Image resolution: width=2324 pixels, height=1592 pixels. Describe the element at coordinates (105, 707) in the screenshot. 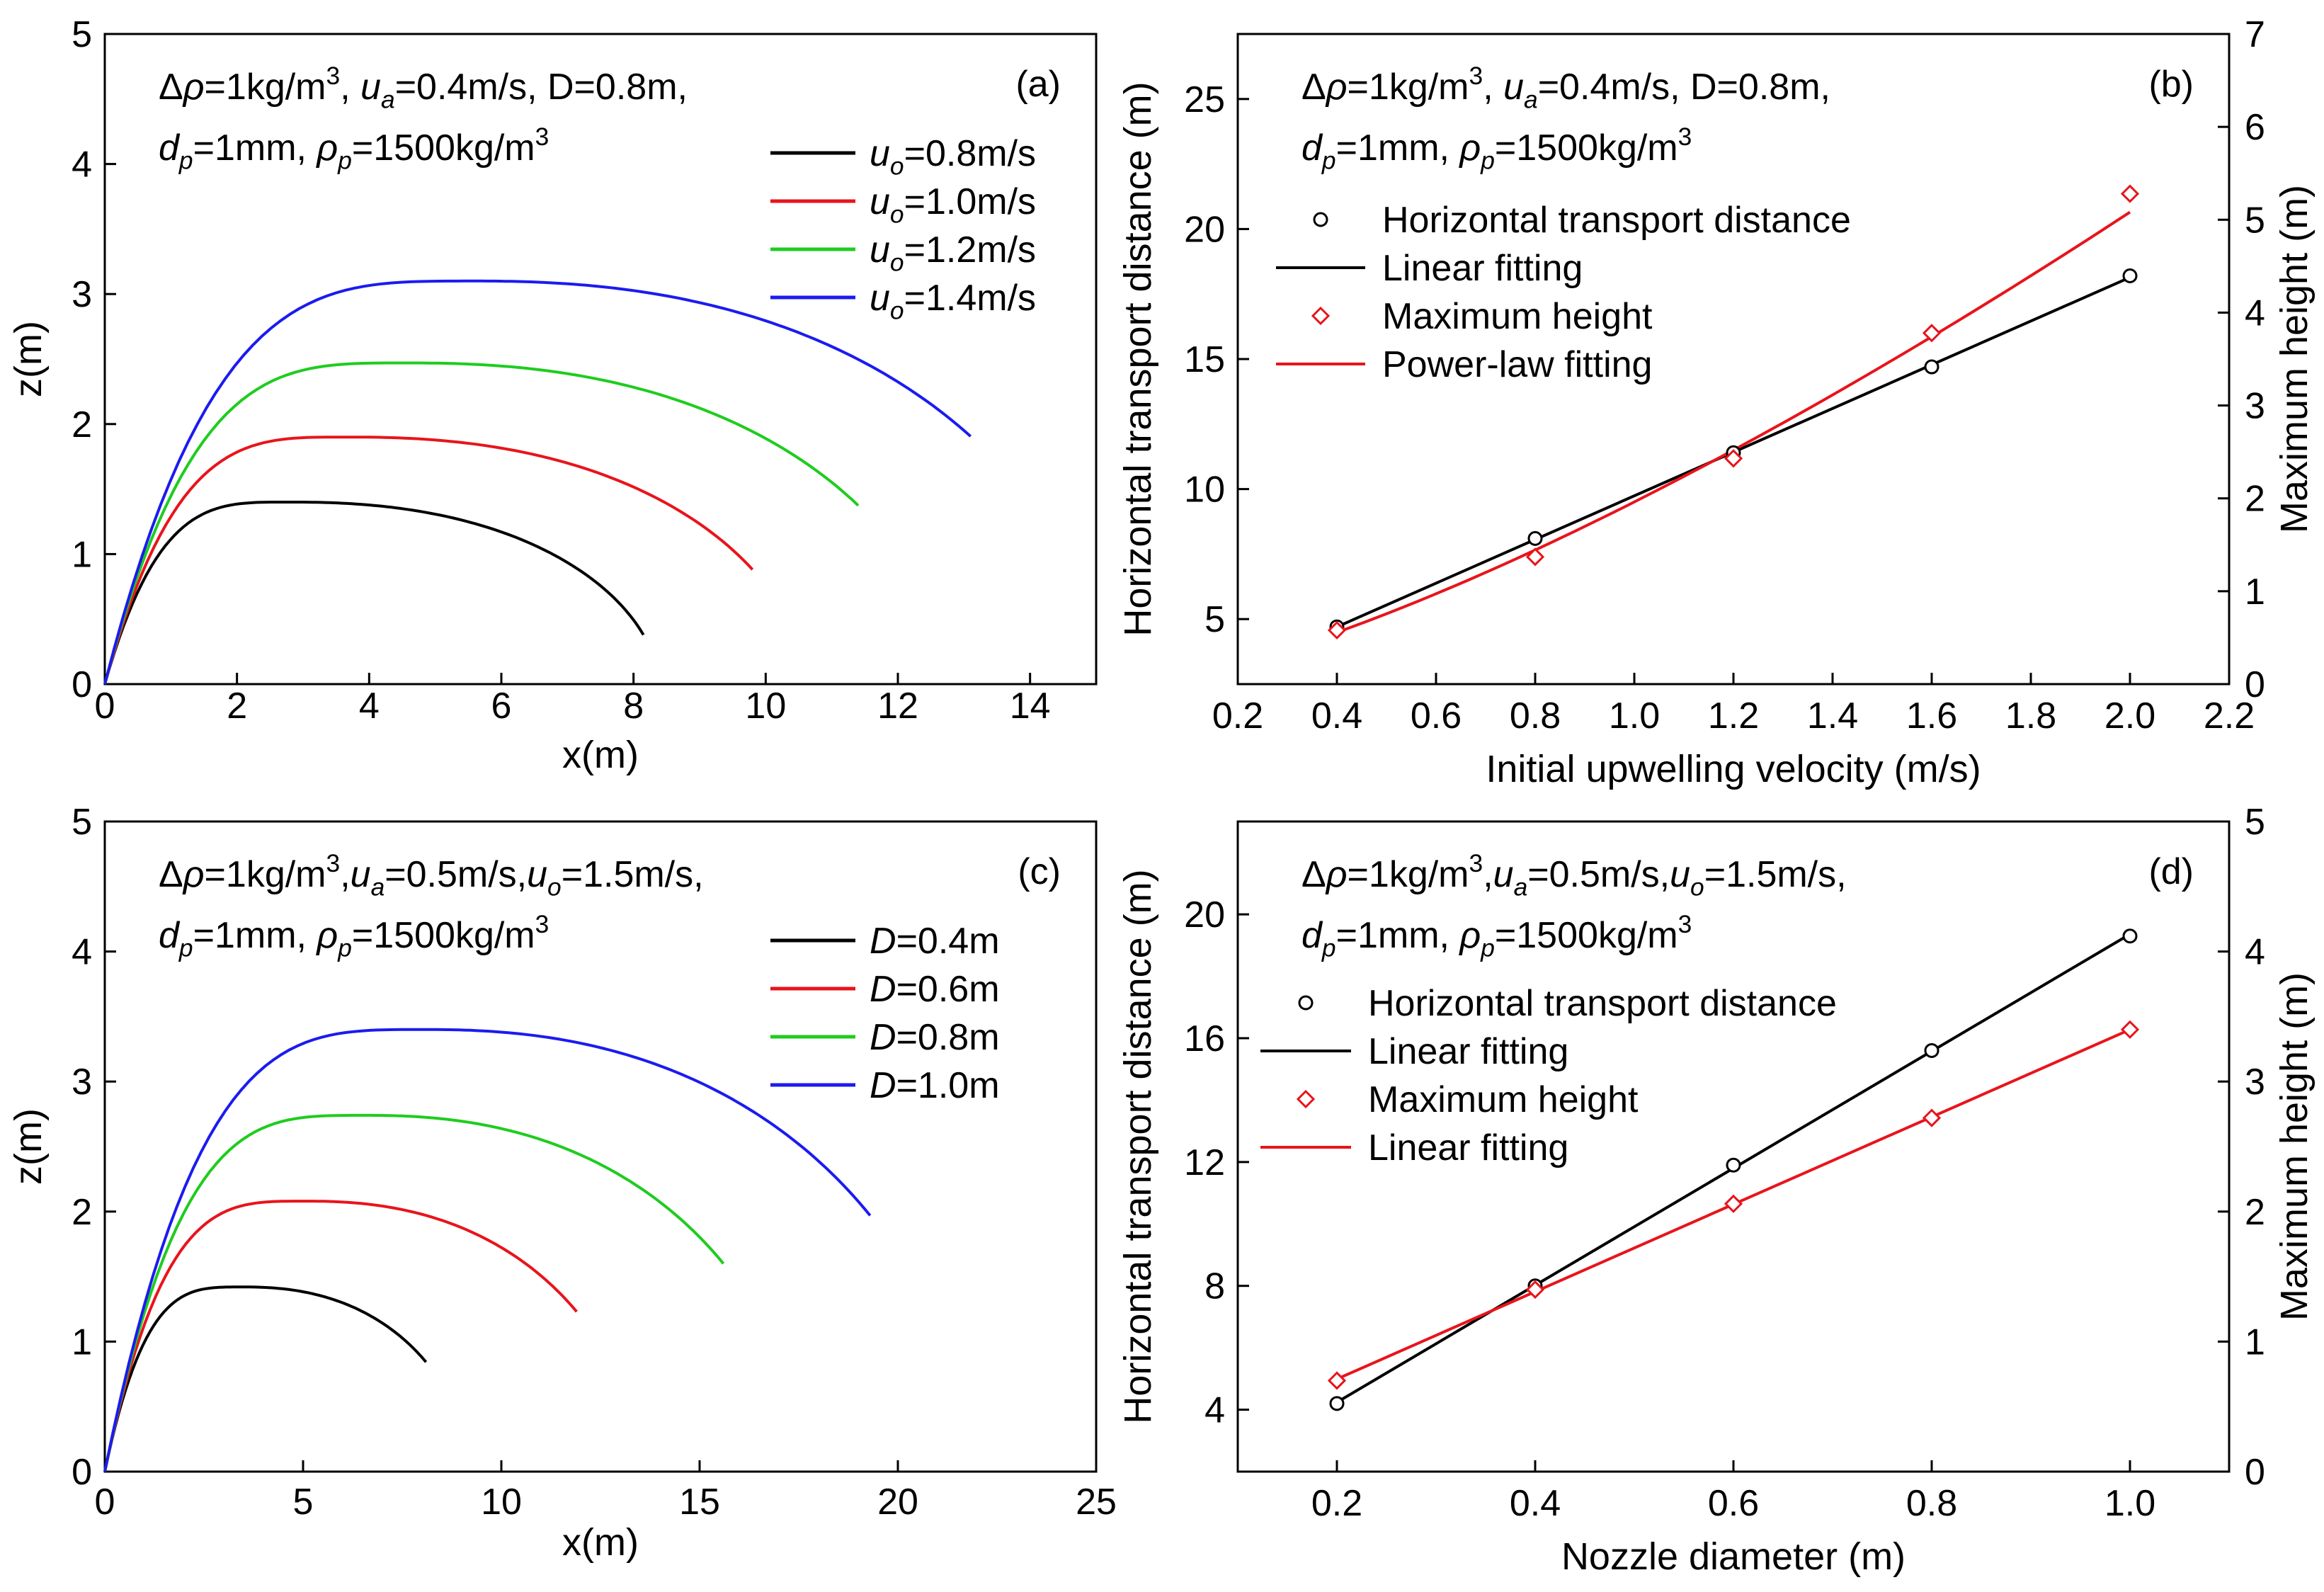

I see `x-tick-label: 0` at that location.